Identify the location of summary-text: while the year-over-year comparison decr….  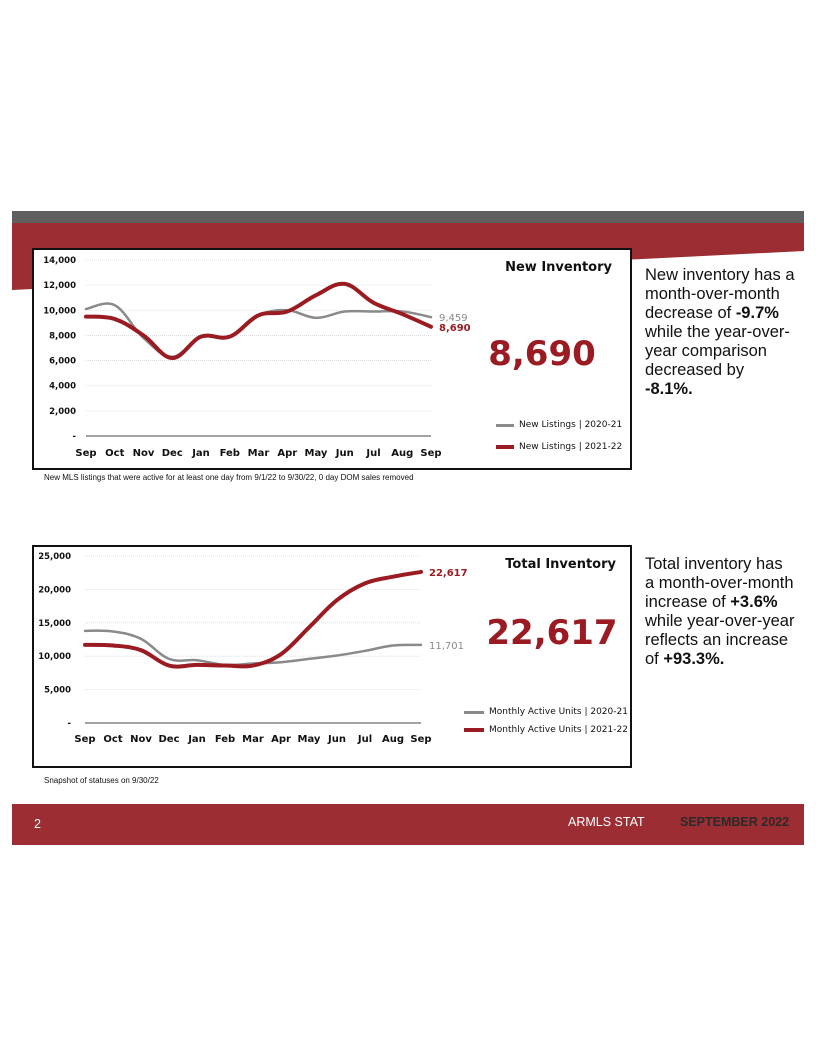
(717, 351).